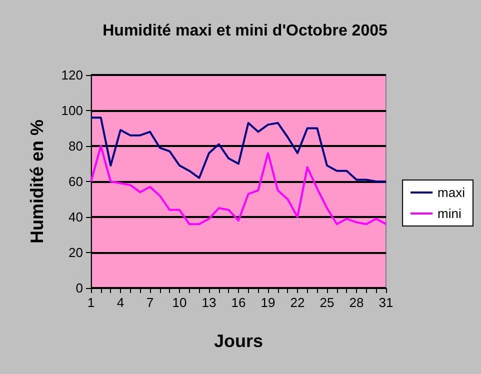 The height and width of the screenshot is (374, 481). Describe the element at coordinates (91, 302) in the screenshot. I see `x-tick-label: 1` at that location.